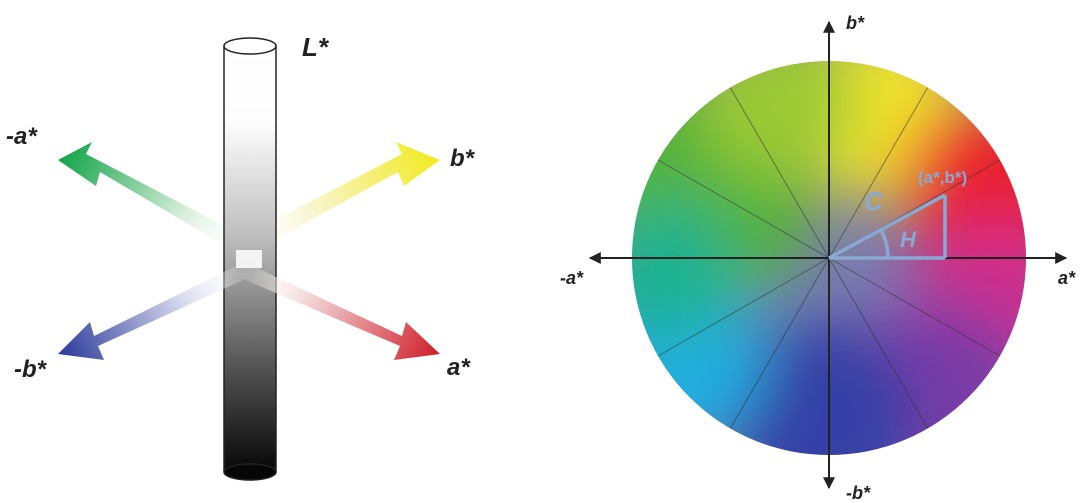  What do you see at coordinates (342, 197) in the screenshot?
I see `arrow-pos-b-yellow` at bounding box center [342, 197].